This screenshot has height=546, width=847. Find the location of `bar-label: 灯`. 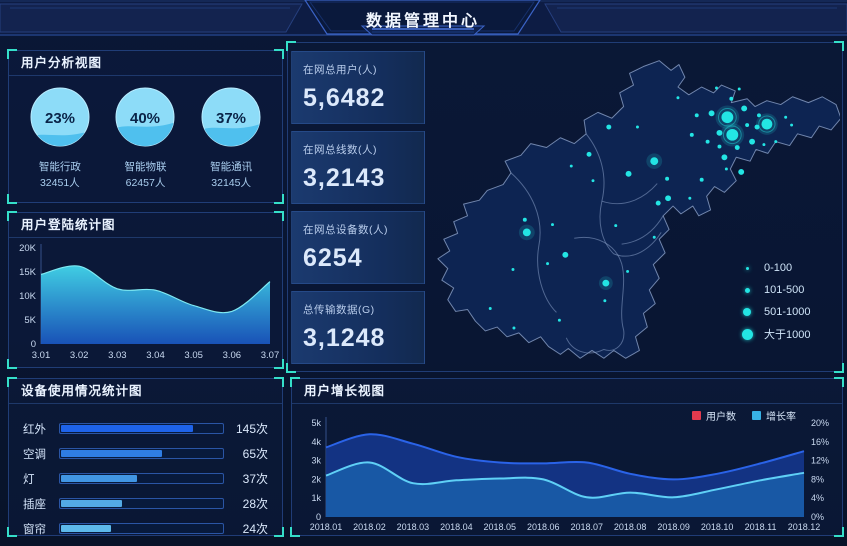

bar-label: 灯 is located at coordinates (29, 479).